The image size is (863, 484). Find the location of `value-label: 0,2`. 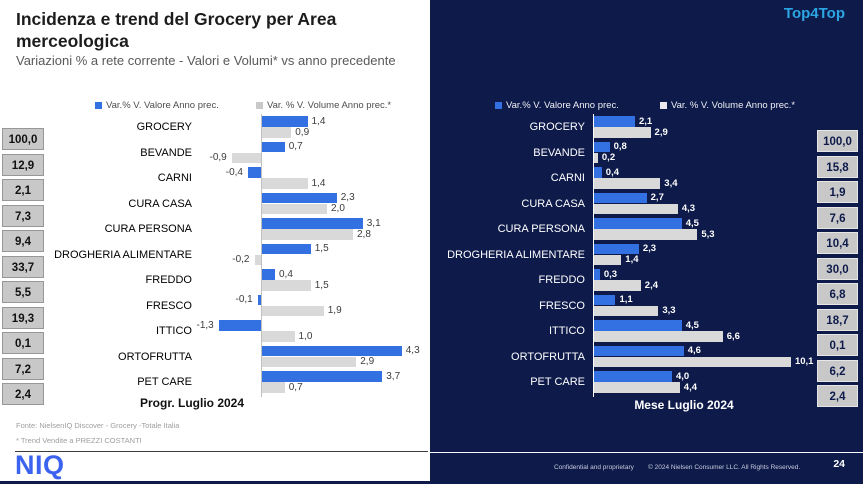

value-label: 0,2 is located at coordinates (608, 157).